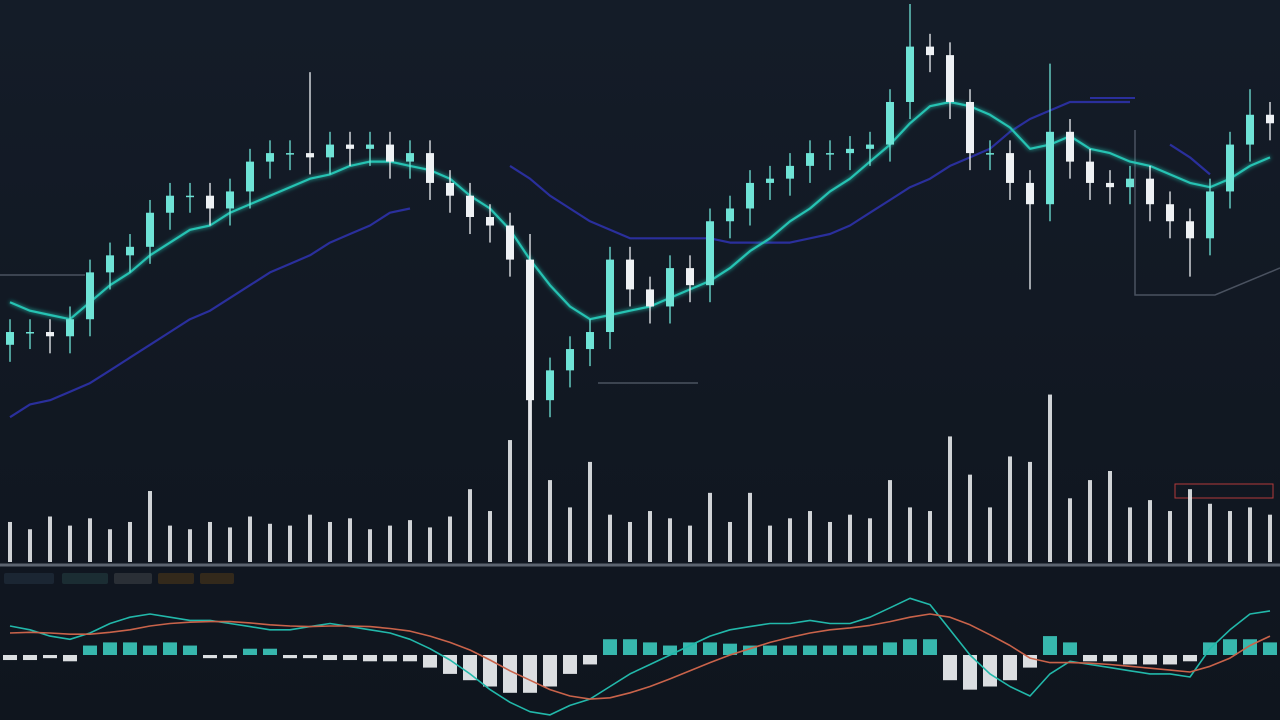 The width and height of the screenshot is (1280, 720). What do you see at coordinates (640, 656) in the screenshot?
I see `macd-line` at bounding box center [640, 656].